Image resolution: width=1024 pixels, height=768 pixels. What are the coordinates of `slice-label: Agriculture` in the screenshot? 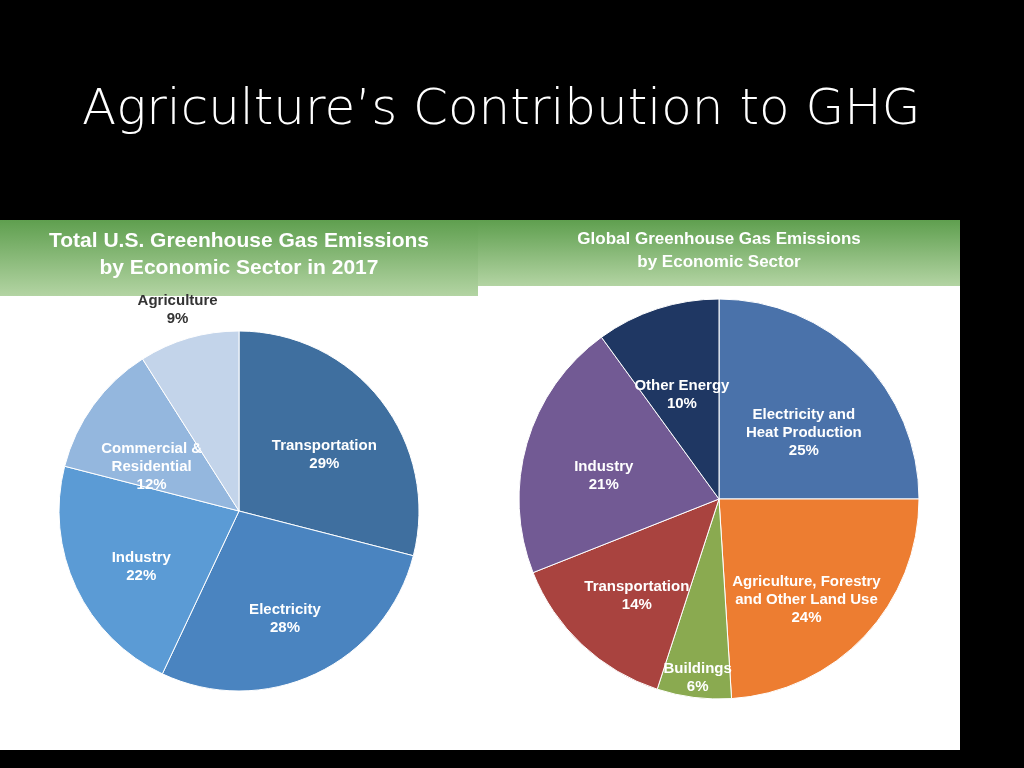 It's located at (177, 299).